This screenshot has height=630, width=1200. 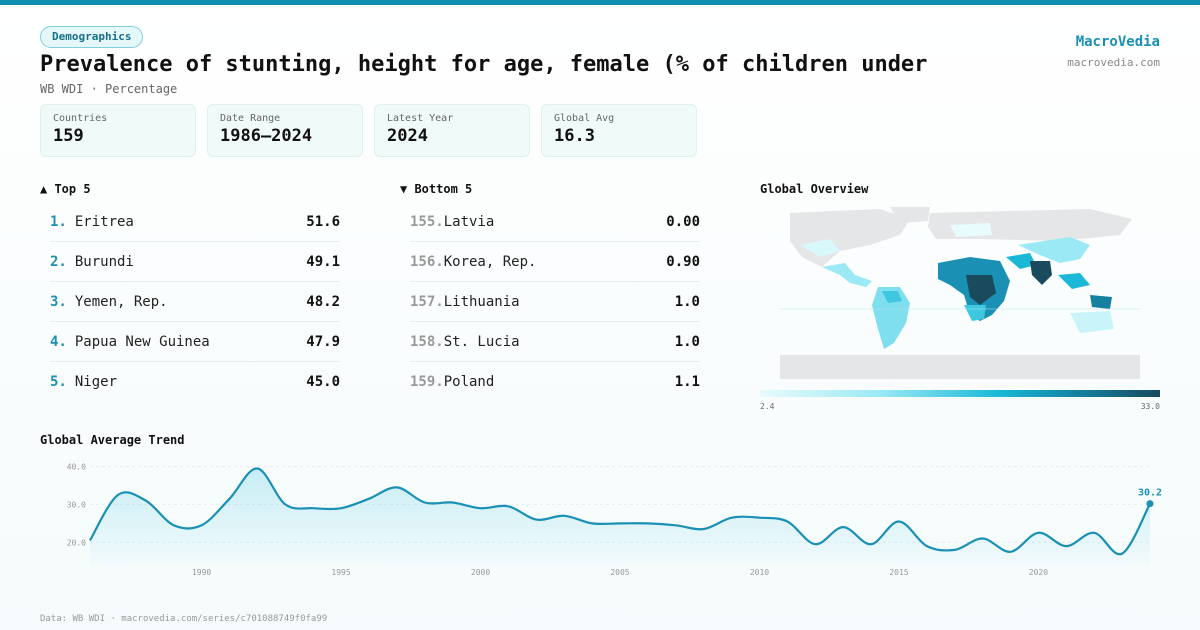 What do you see at coordinates (584, 118) in the screenshot?
I see `stat-label: Global Avg` at bounding box center [584, 118].